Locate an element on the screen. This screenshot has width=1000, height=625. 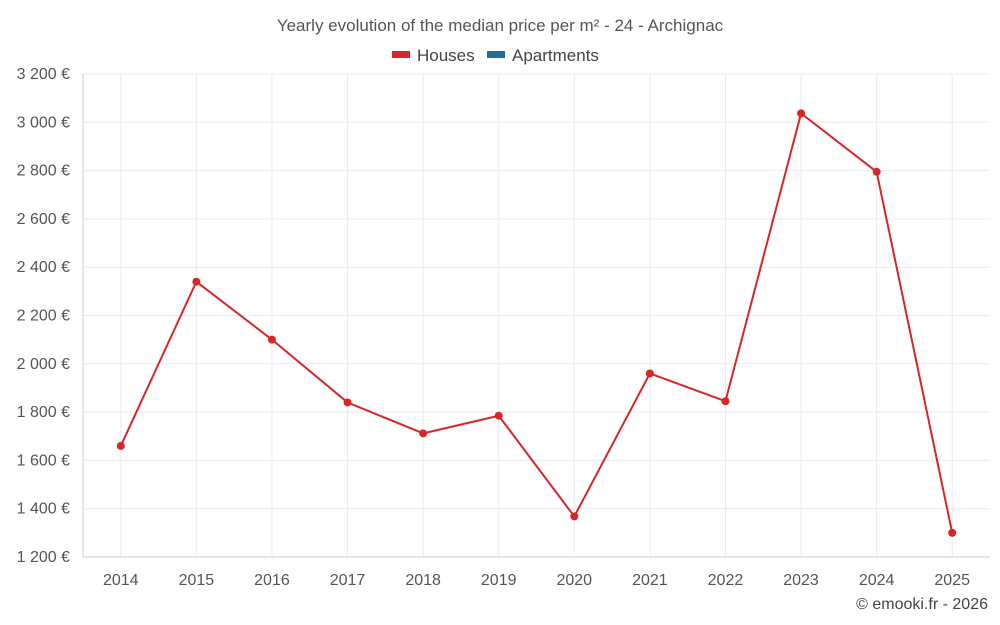
legend-swatch-apartments is located at coordinates (496, 54).